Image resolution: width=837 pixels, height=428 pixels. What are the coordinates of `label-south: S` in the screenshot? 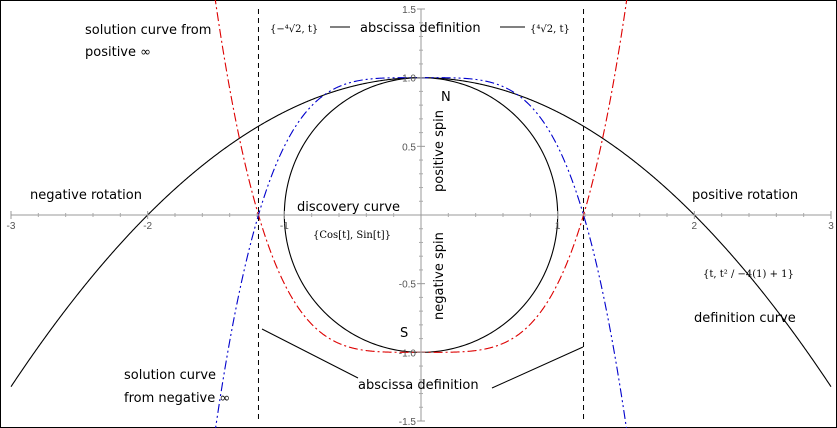 It's located at (404, 333).